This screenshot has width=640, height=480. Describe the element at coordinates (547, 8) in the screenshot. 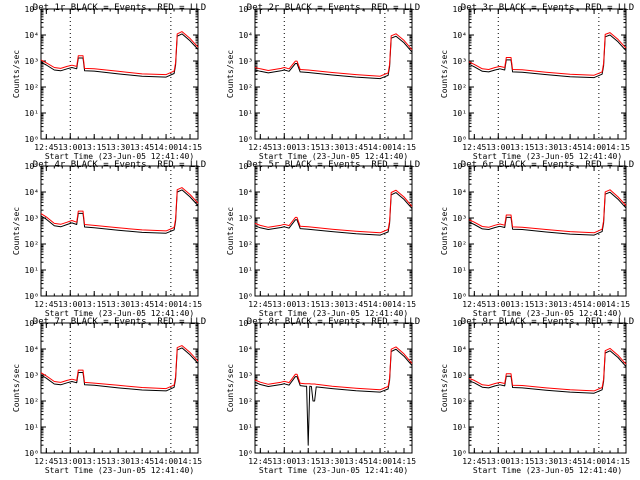

I see `chart-title: Det 3r BLACK = Events, RED = LLD` at that location.